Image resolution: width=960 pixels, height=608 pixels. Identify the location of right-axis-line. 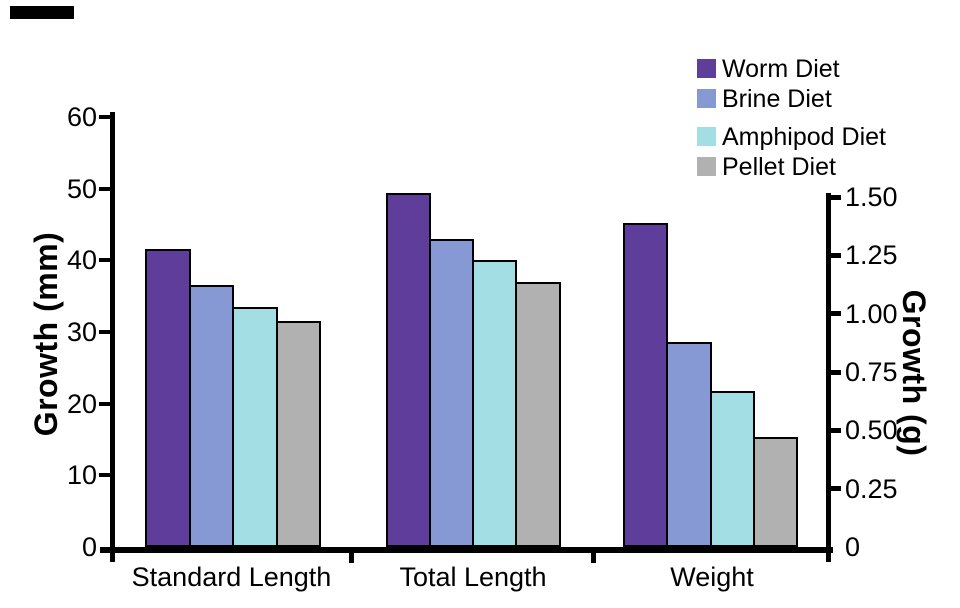
(828, 377).